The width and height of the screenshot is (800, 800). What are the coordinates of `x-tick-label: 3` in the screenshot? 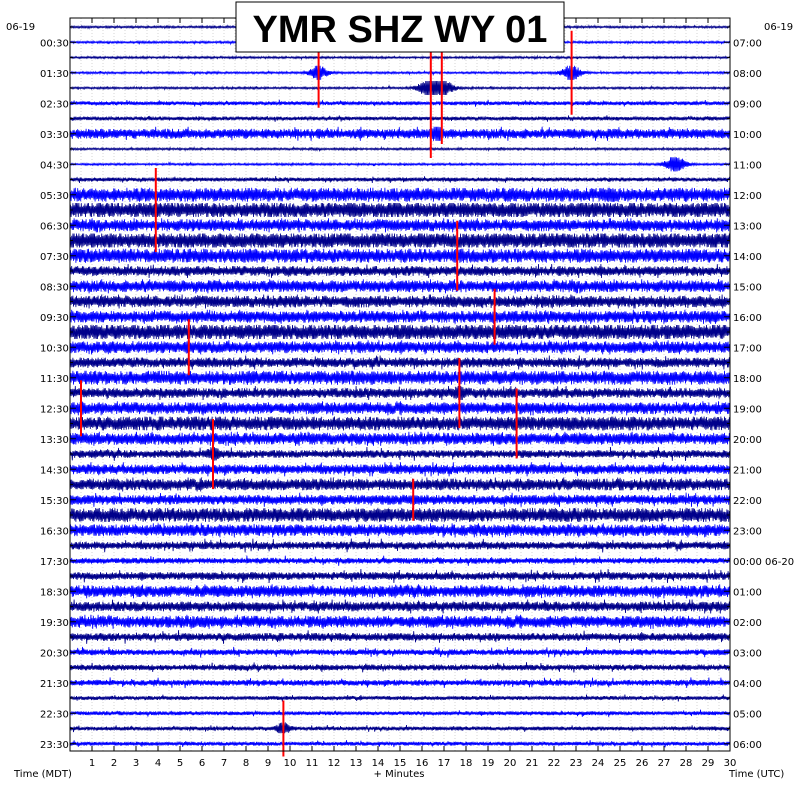 It's located at (136, 763).